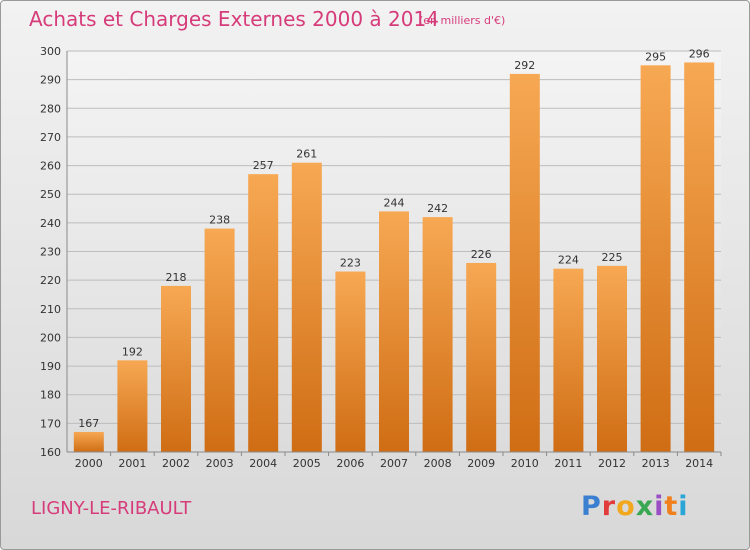 This screenshot has width=750, height=550. I want to click on data-label-2011: 224, so click(568, 260).